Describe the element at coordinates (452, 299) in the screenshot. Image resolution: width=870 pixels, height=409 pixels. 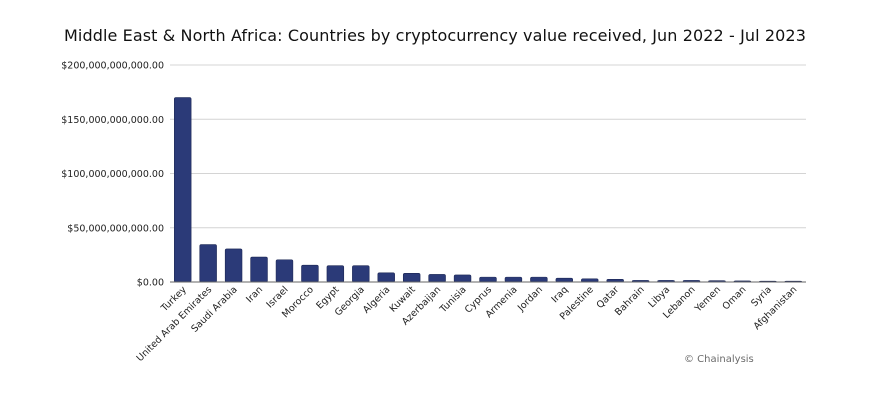
I see `x-category-label: Tunisia` at that location.